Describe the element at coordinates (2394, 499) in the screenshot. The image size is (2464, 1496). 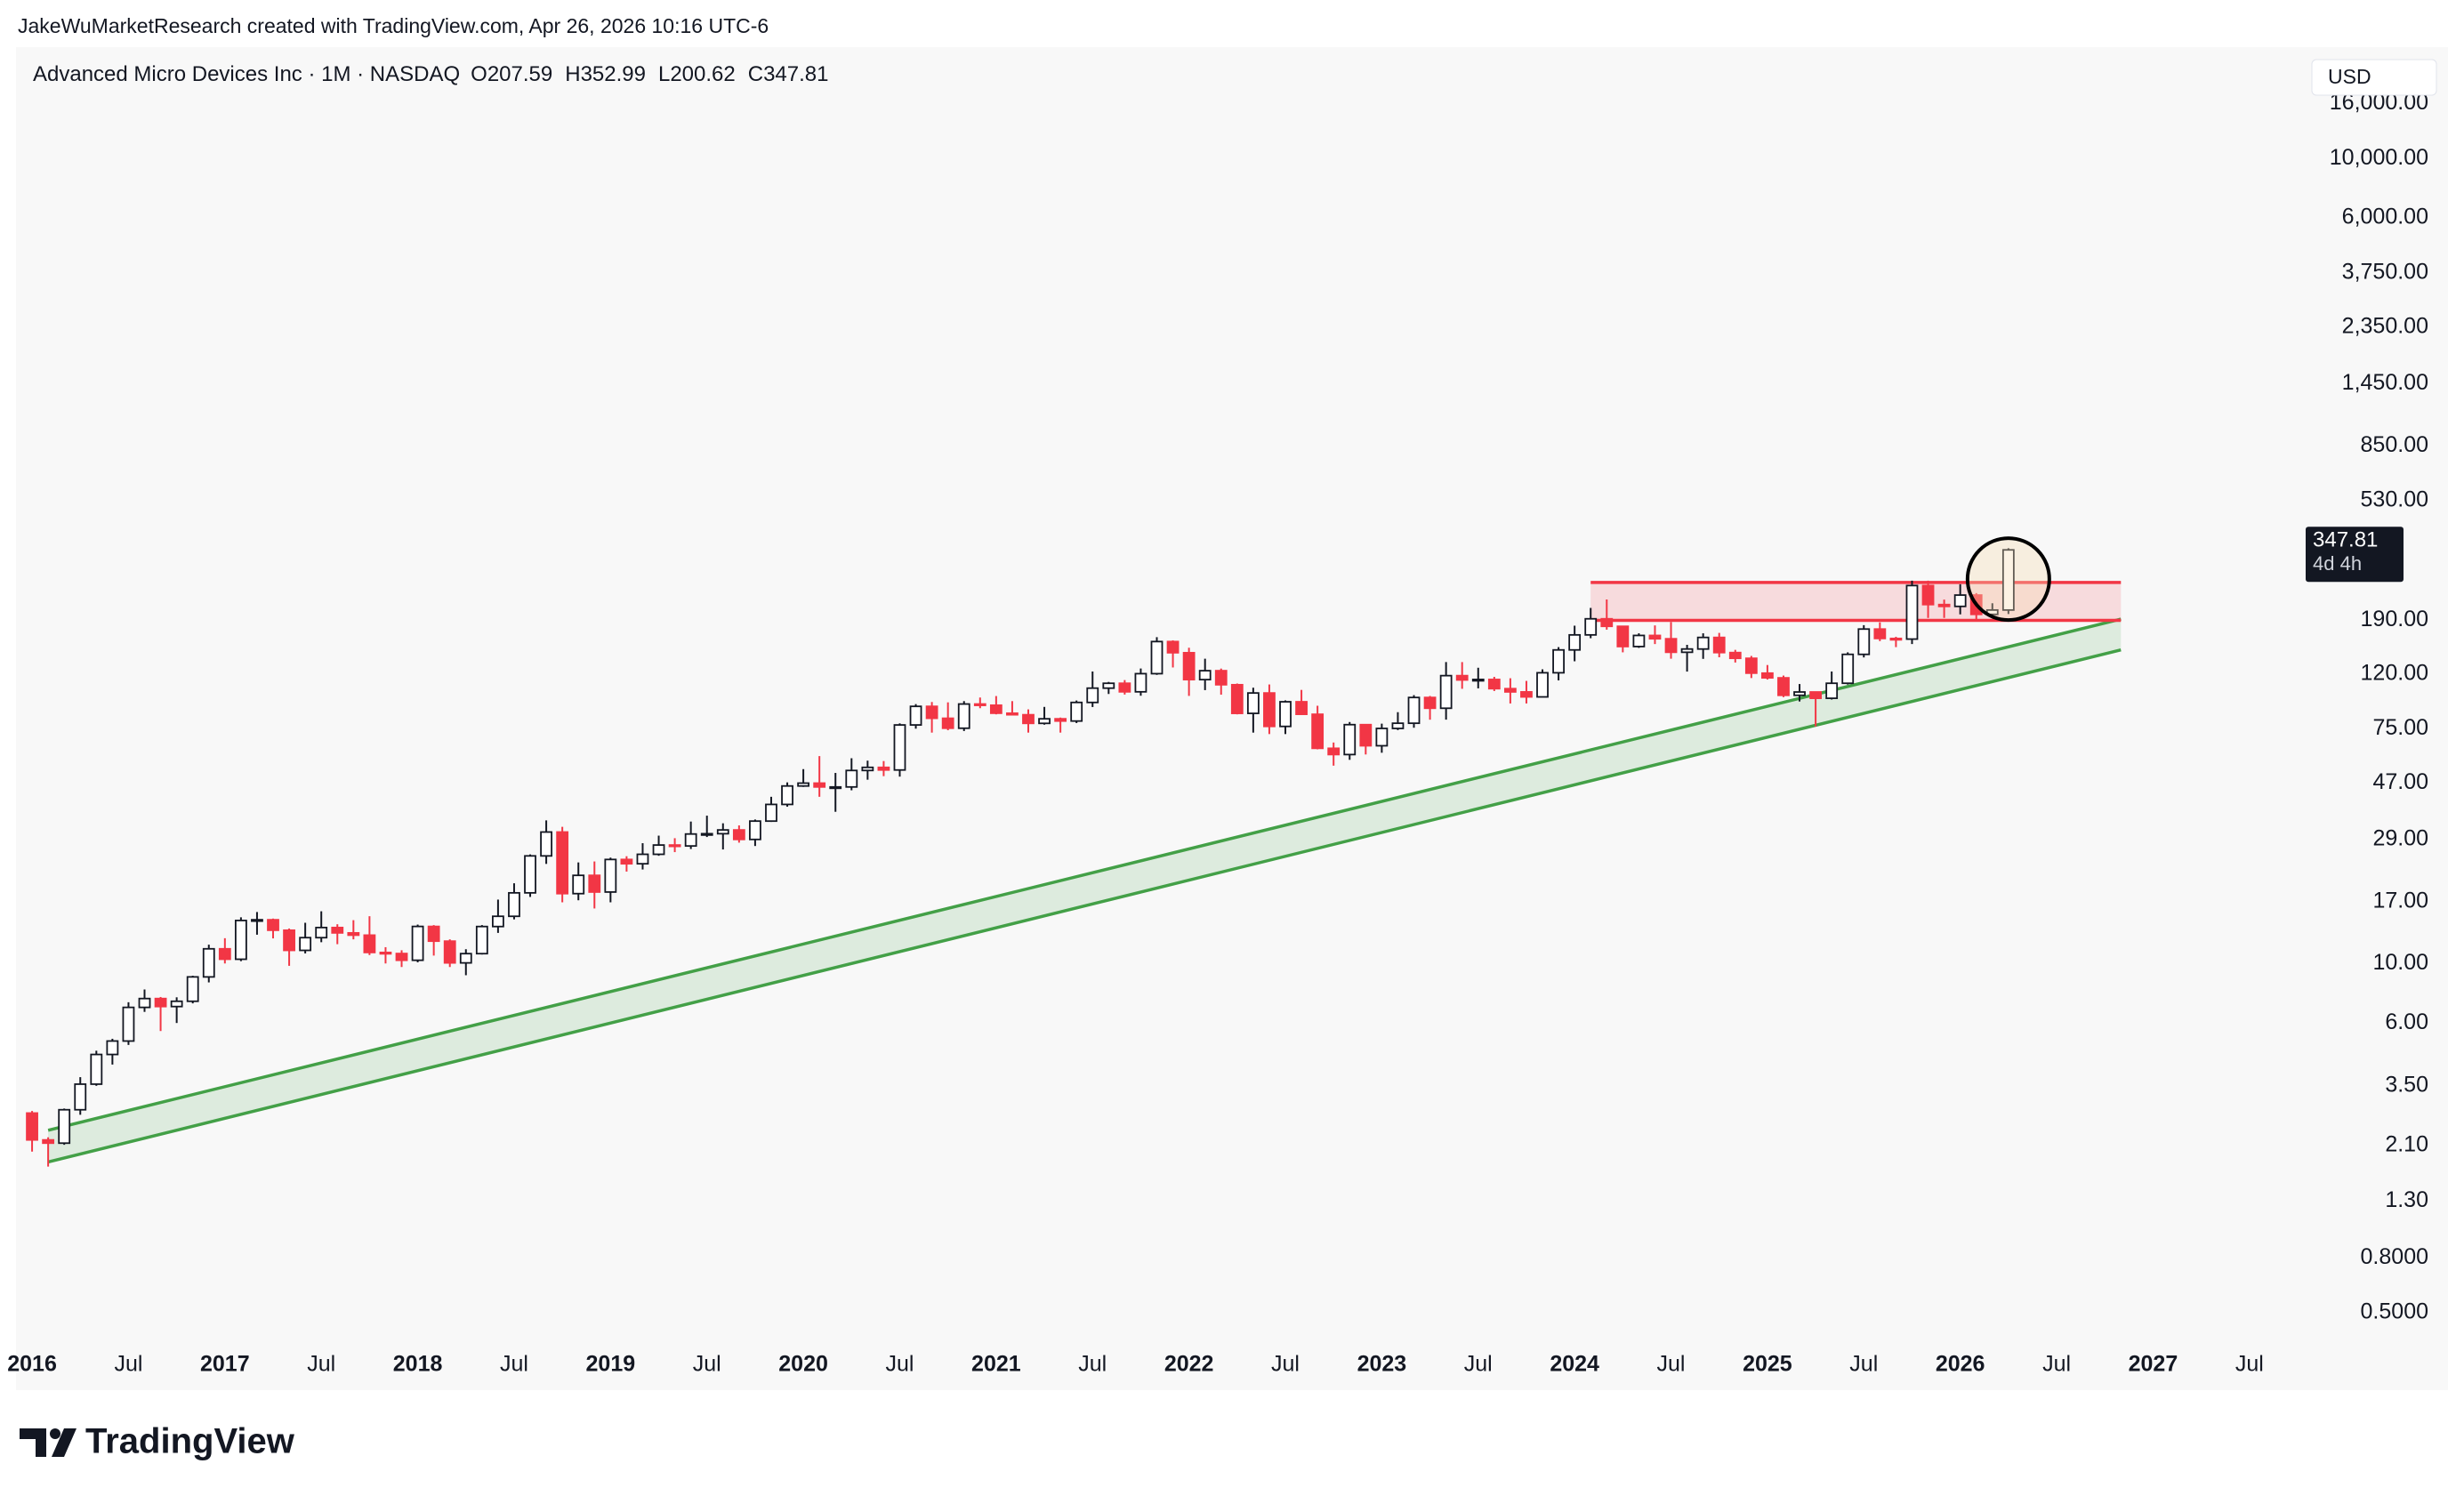
I see `y-tick-label: 530.00` at that location.